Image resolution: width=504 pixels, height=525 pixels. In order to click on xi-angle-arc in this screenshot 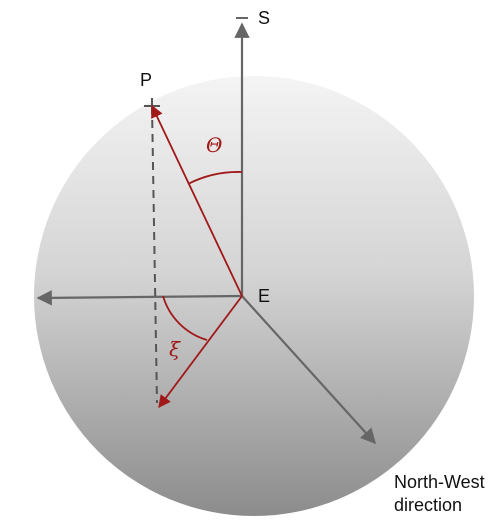, I will do `click(185, 318)`.